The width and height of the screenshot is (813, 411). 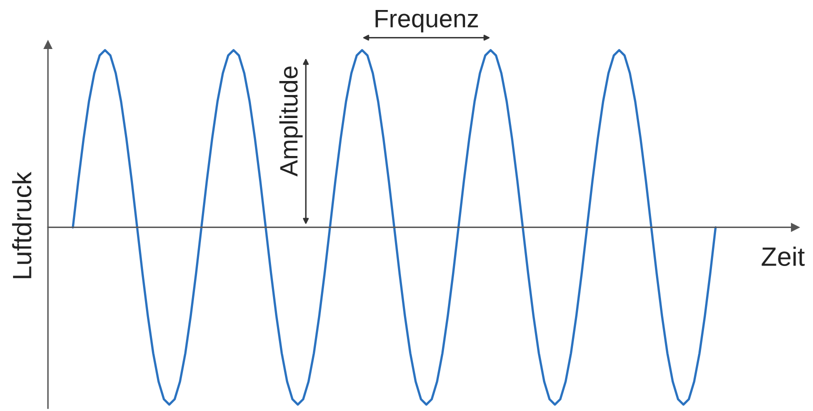 What do you see at coordinates (291, 121) in the screenshot?
I see `annotation: Amplitude` at bounding box center [291, 121].